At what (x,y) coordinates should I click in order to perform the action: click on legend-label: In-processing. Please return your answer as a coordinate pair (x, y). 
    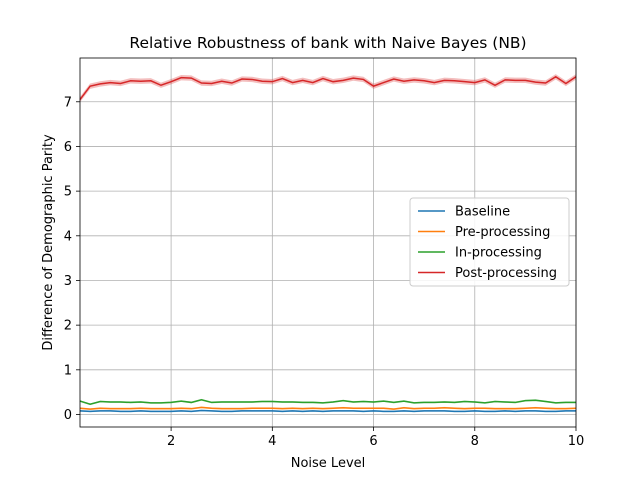
    Looking at the image, I should click on (498, 253).